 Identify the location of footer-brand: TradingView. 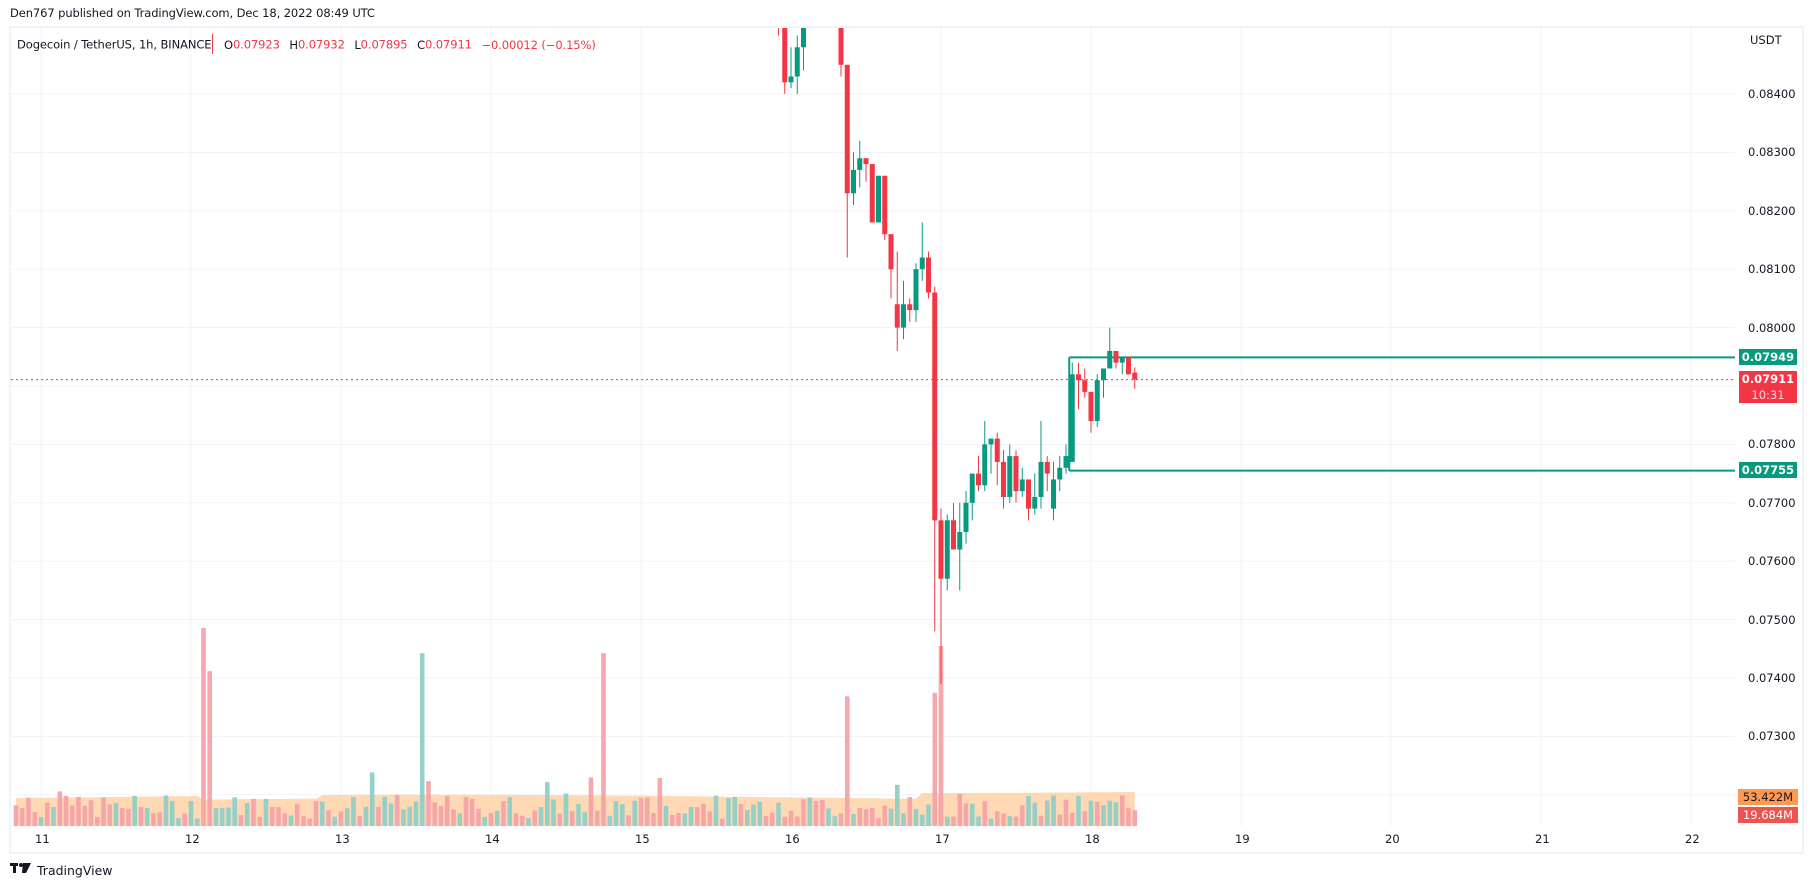
(61, 870).